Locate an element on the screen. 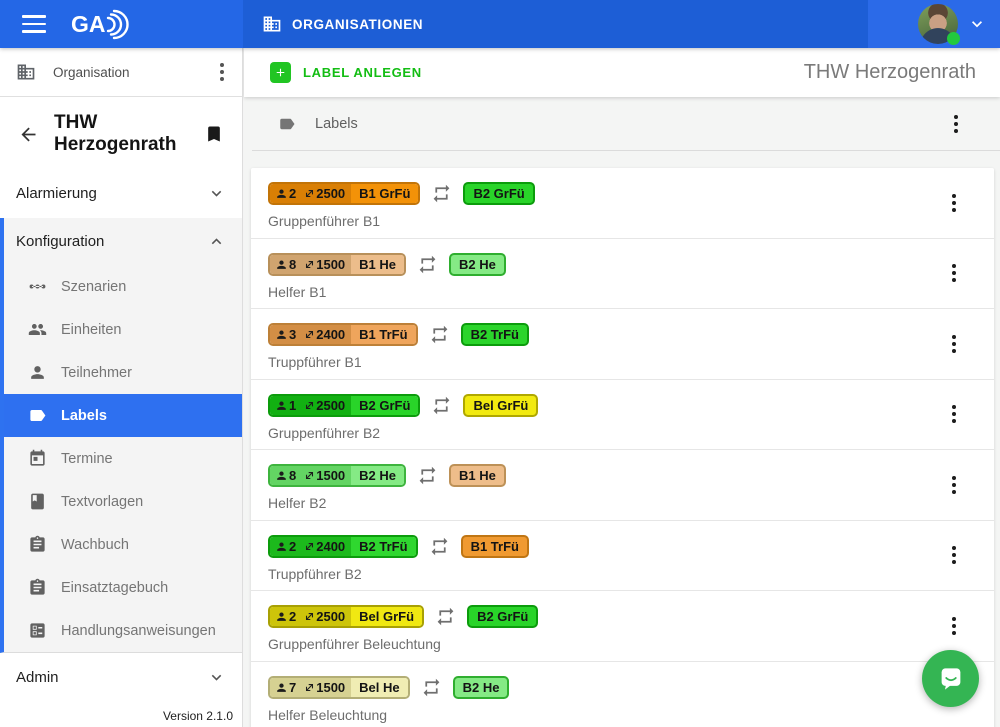 This screenshot has width=1000, height=727. target-label-text: B2 TrFü is located at coordinates (494, 334).